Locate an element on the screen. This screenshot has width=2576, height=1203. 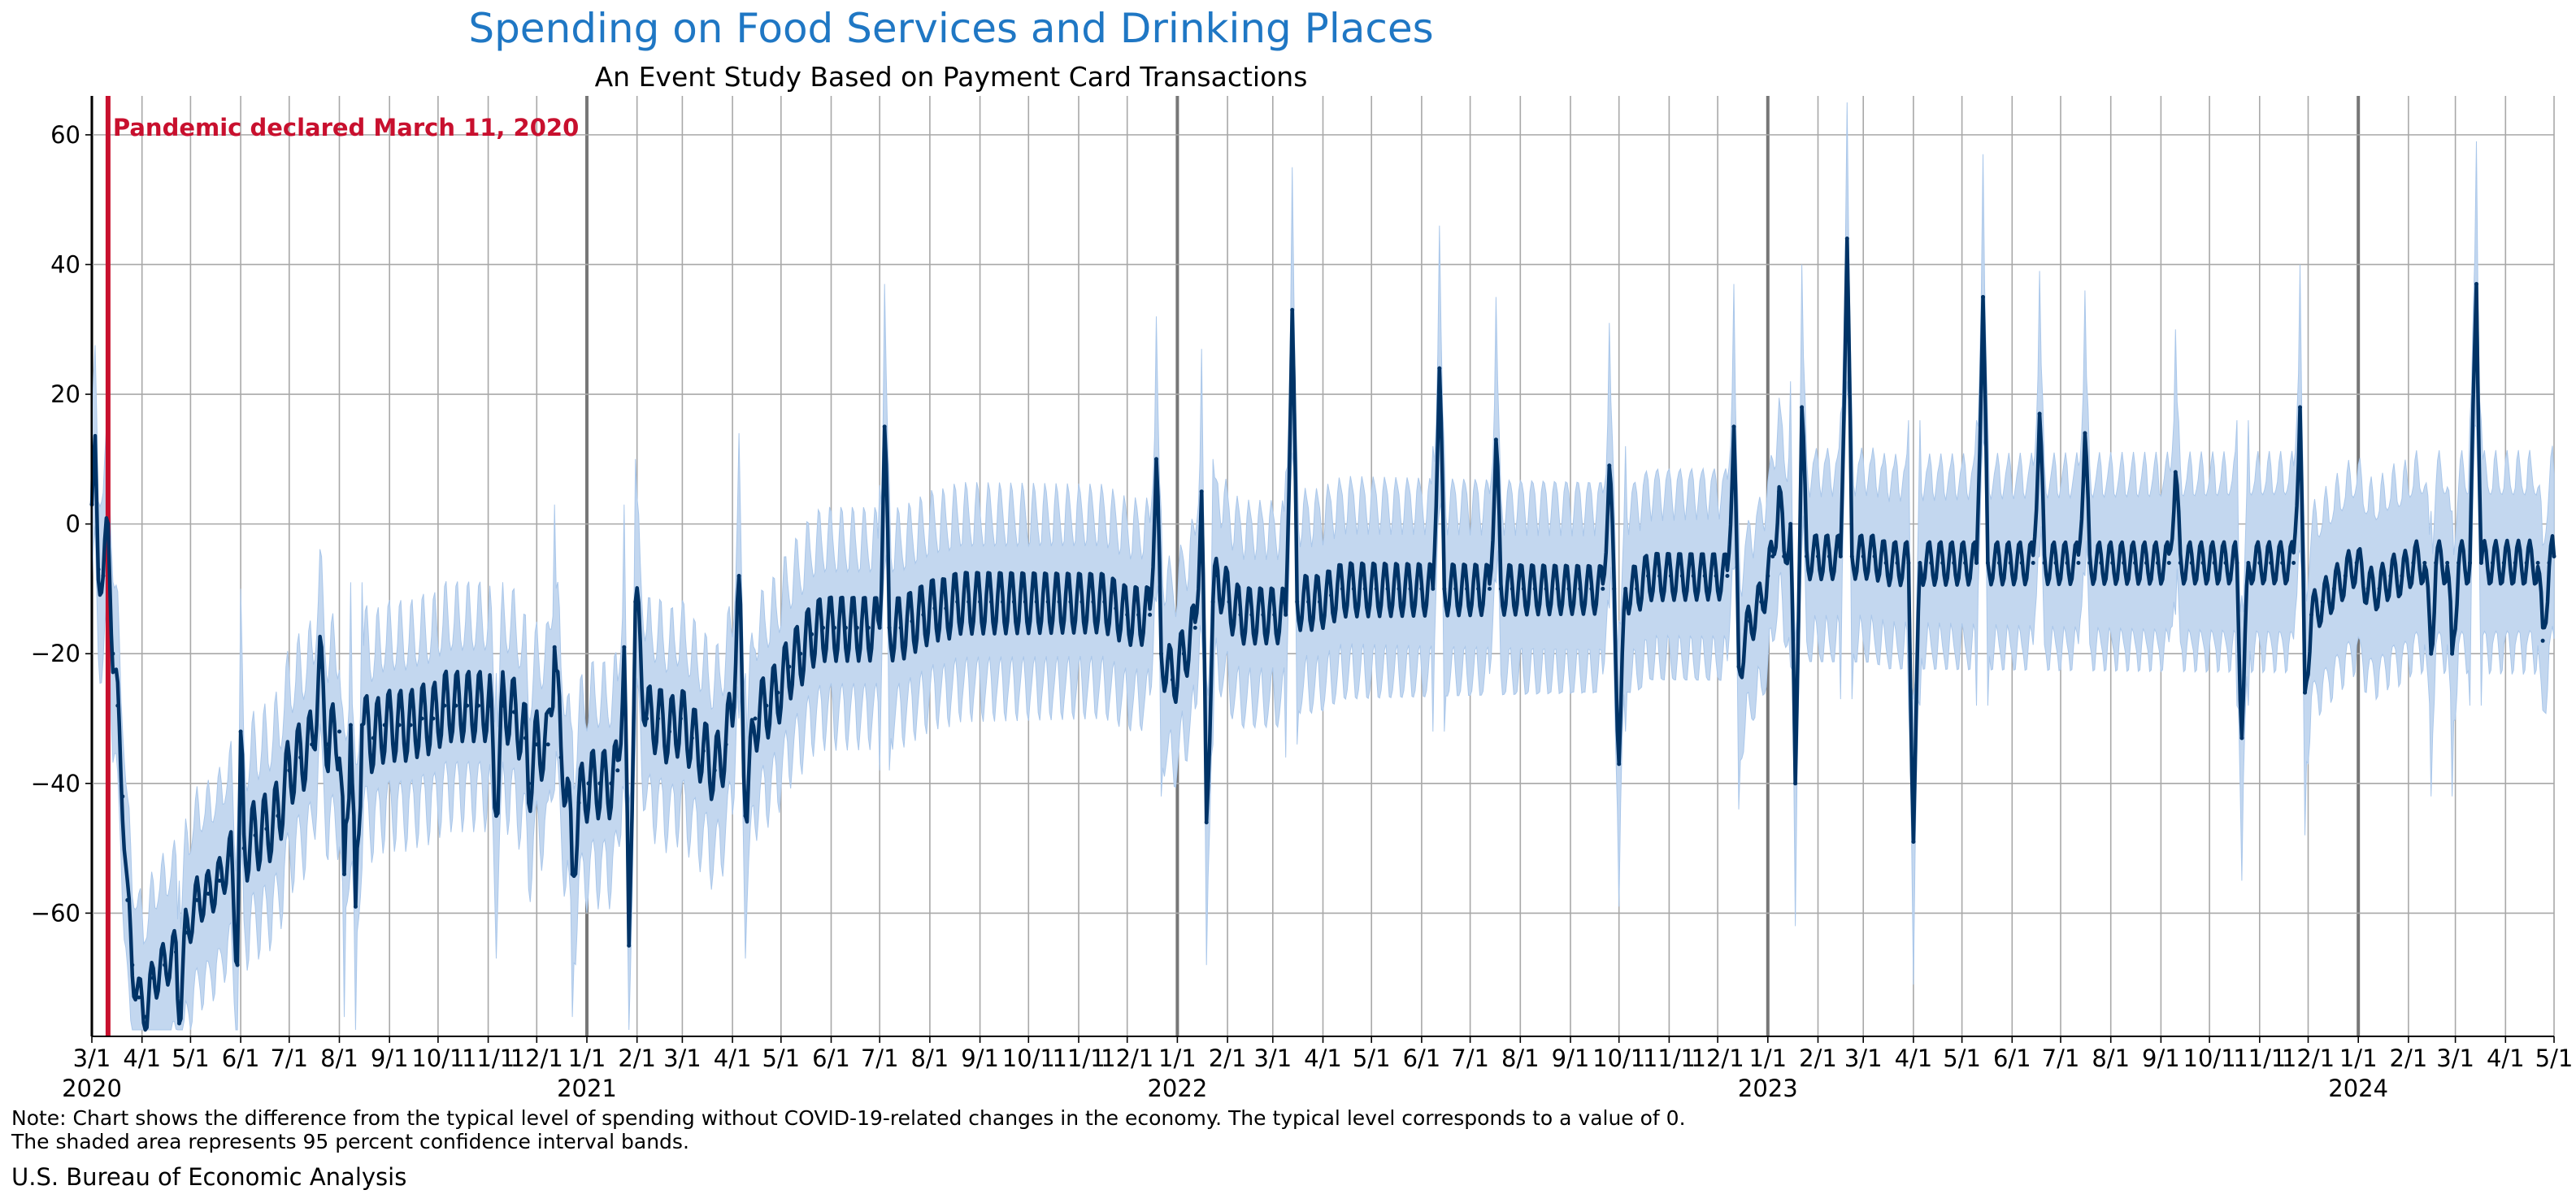
x-tick-label: 2/1 is located at coordinates (2409, 1058).